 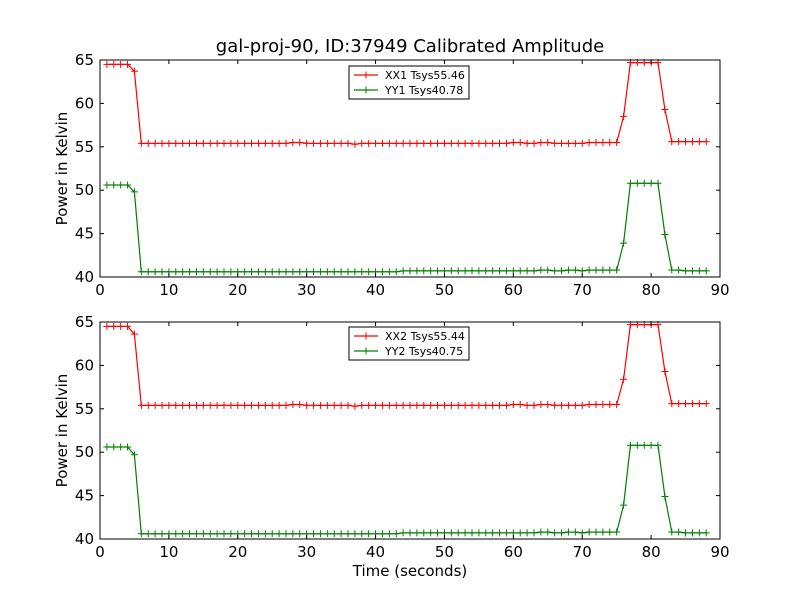 I want to click on y-tick-label: 65, so click(x=84, y=322).